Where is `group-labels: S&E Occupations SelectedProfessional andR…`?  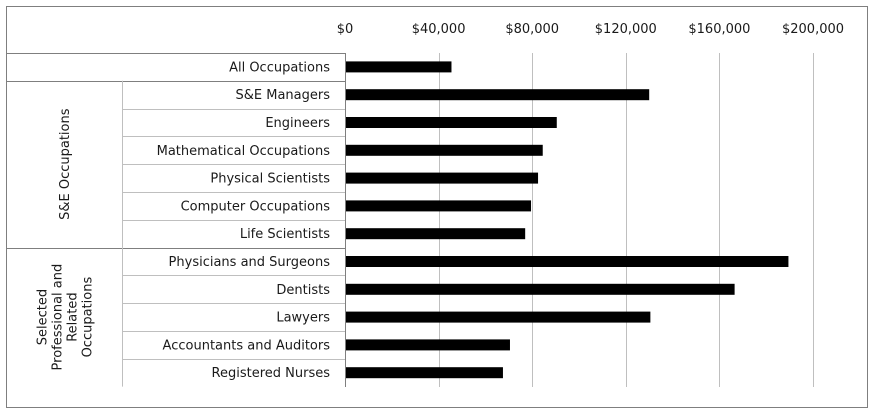
group-labels: S&E Occupations SelectedProfessional andR… is located at coordinates (65, 239).